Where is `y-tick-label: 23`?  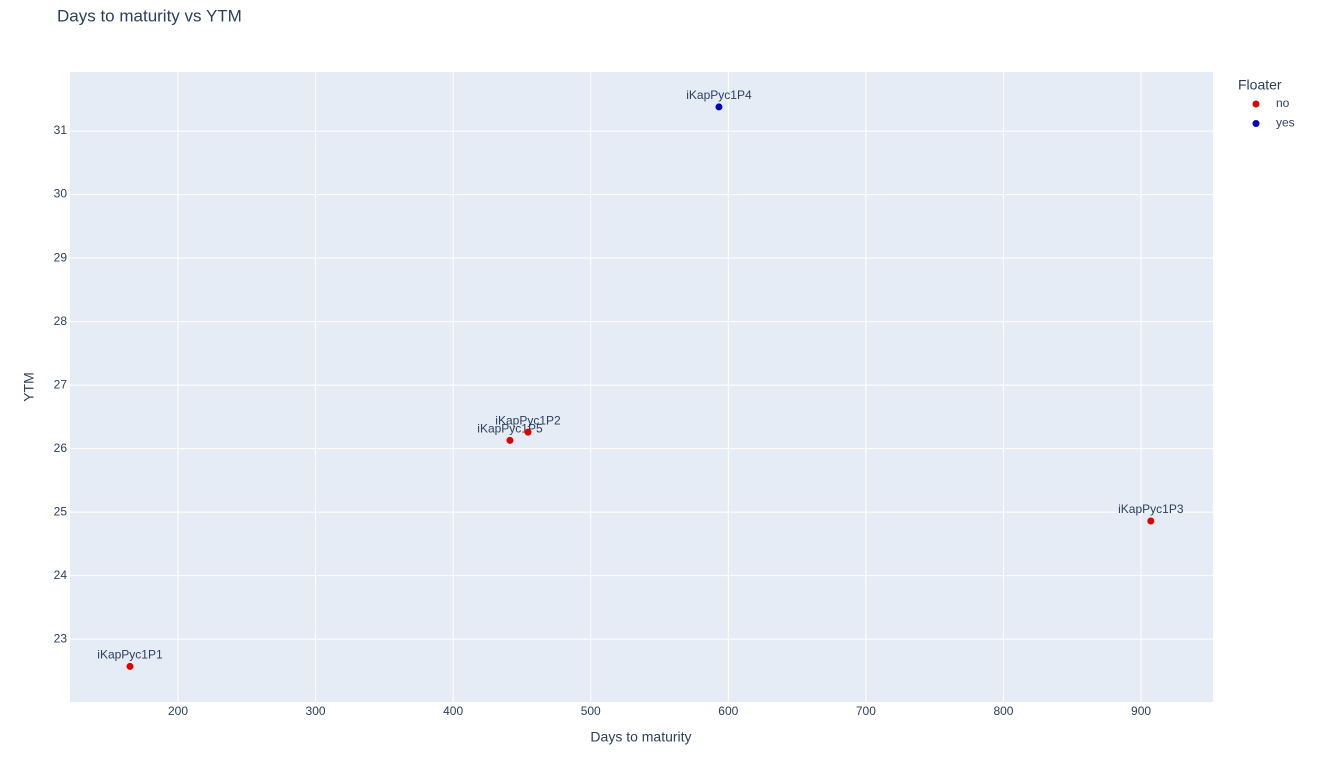
y-tick-label: 23 is located at coordinates (61, 638).